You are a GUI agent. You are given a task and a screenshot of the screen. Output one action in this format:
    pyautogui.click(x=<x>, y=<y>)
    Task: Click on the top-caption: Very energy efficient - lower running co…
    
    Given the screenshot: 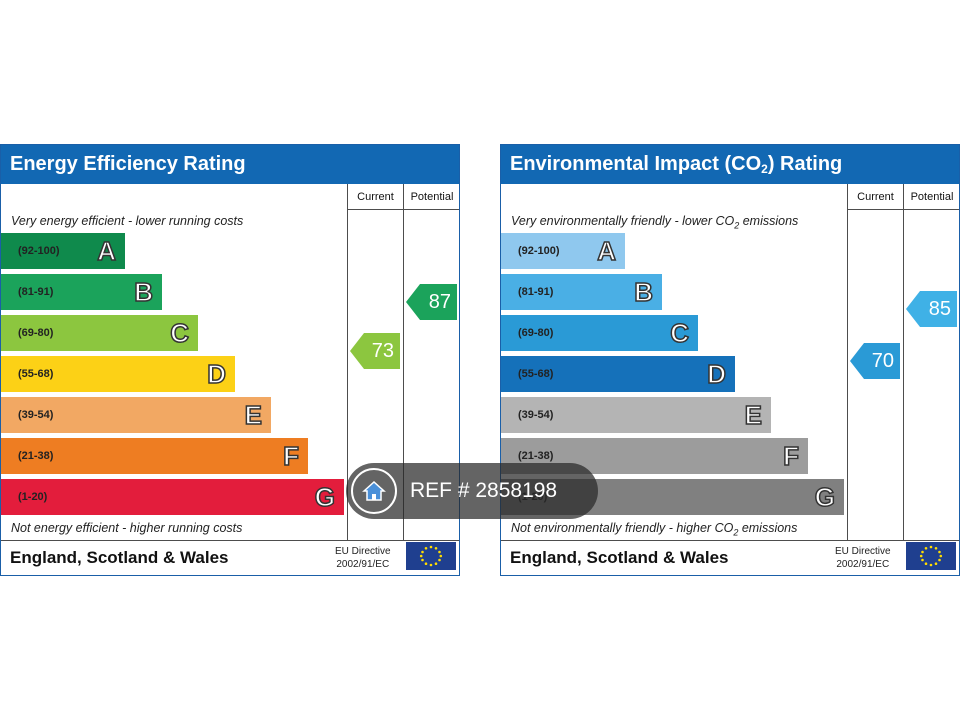 What is the action you would take?
    pyautogui.click(x=127, y=221)
    